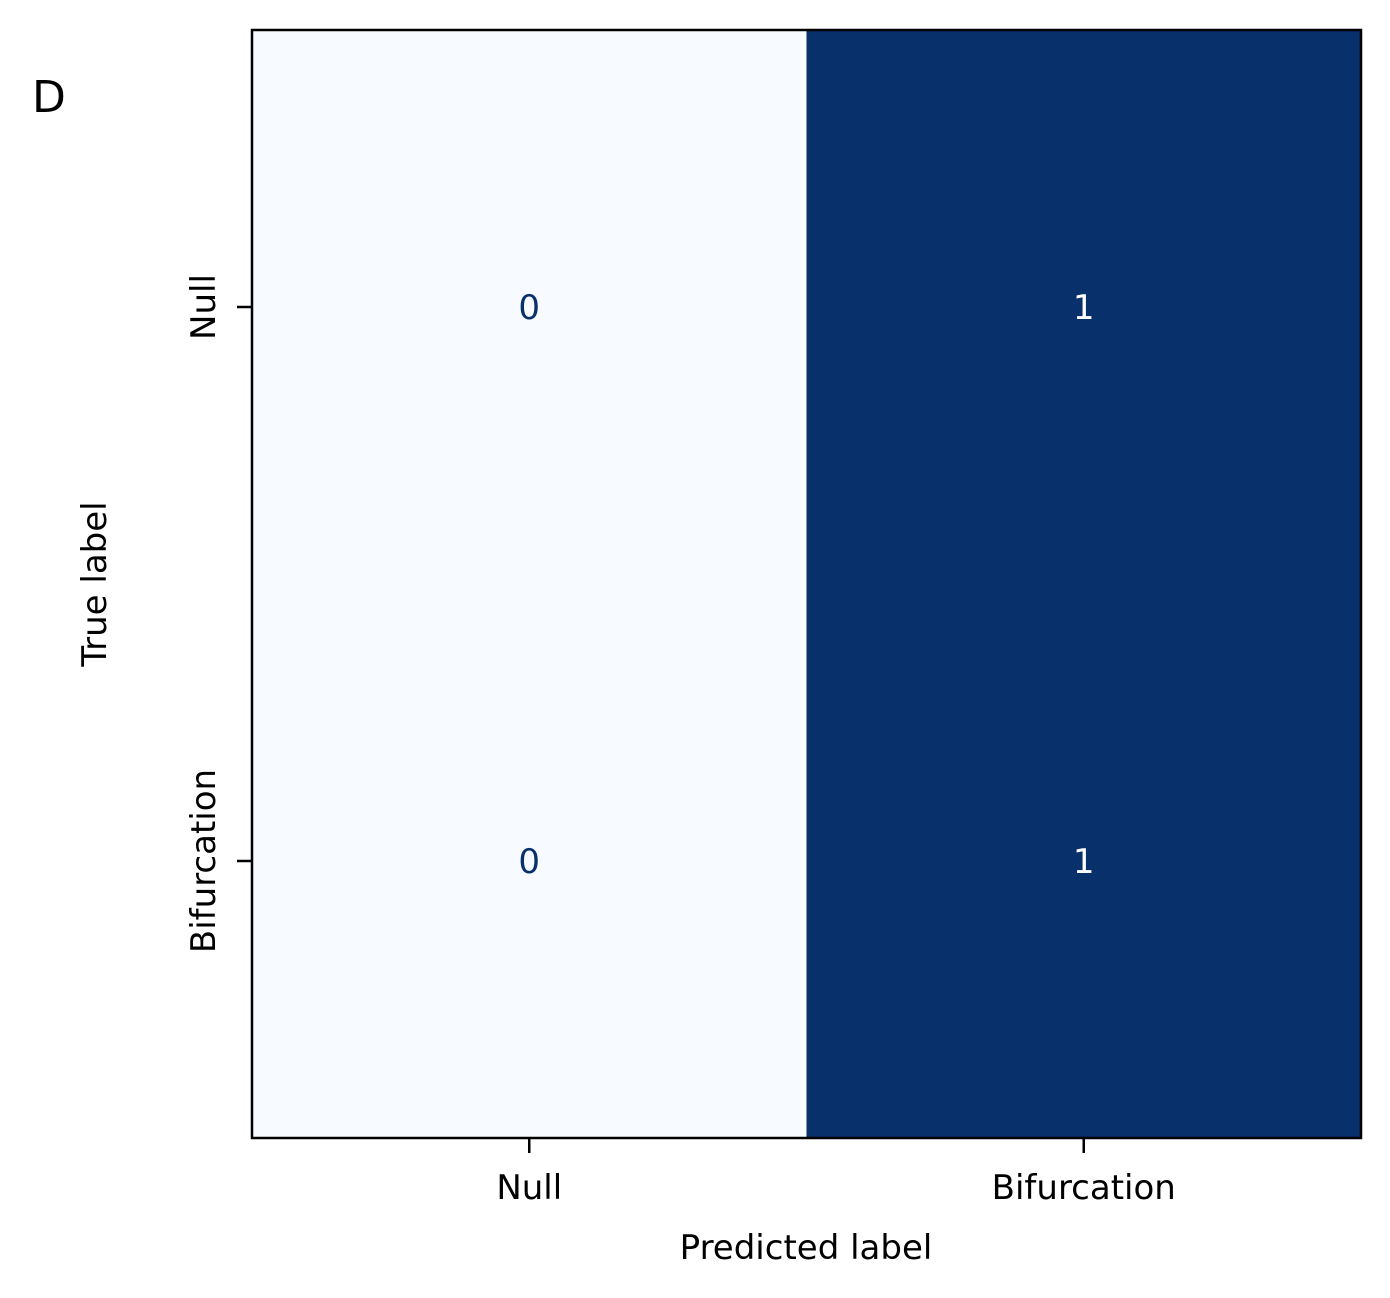  I want to click on x-tick-label: Bifurcation, so click(1084, 1188).